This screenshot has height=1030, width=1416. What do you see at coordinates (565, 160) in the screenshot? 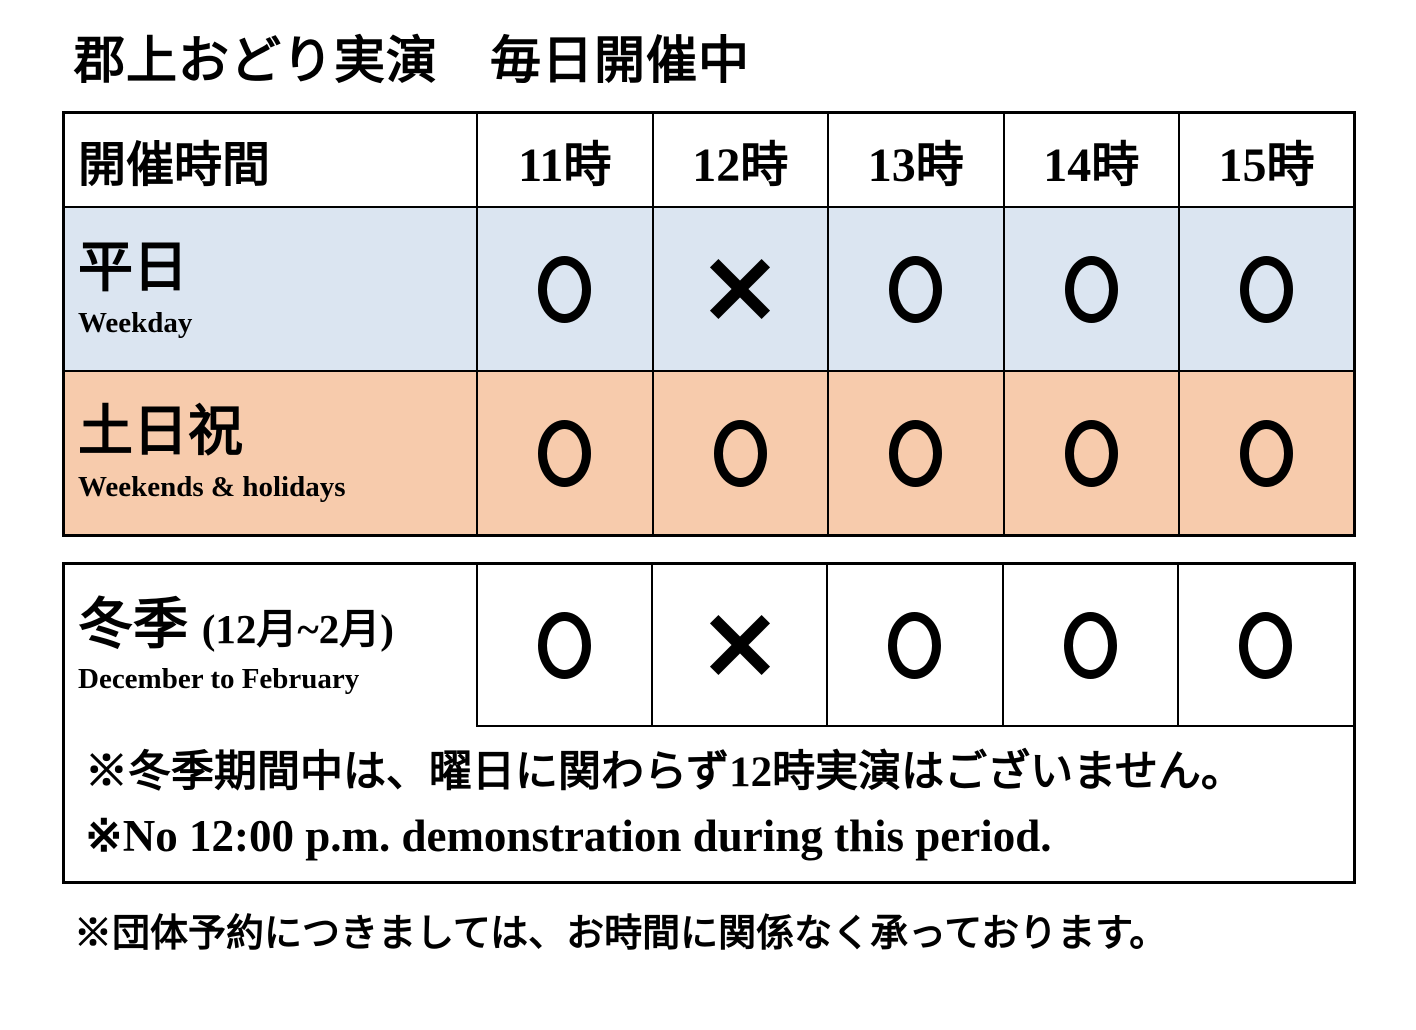
I see `time-header-11: 11時` at bounding box center [565, 160].